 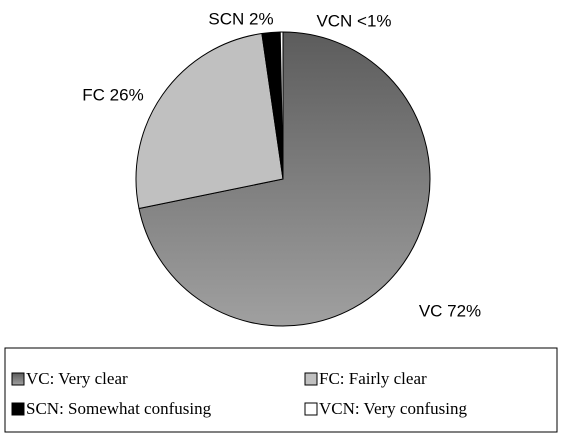 What do you see at coordinates (450, 310) in the screenshot?
I see `data-label: VC 72%` at bounding box center [450, 310].